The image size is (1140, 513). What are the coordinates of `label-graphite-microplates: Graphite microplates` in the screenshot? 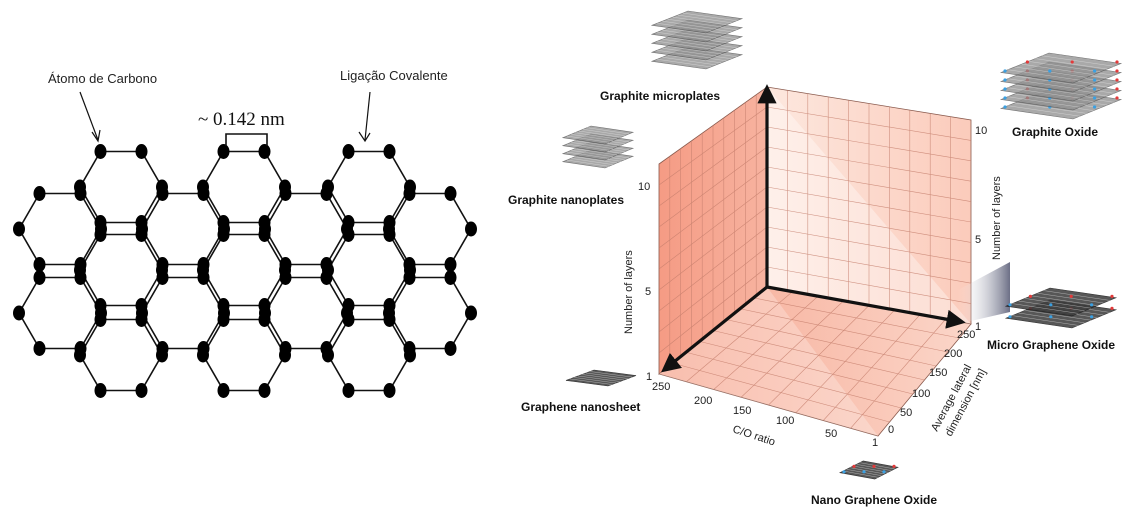 It's located at (660, 96).